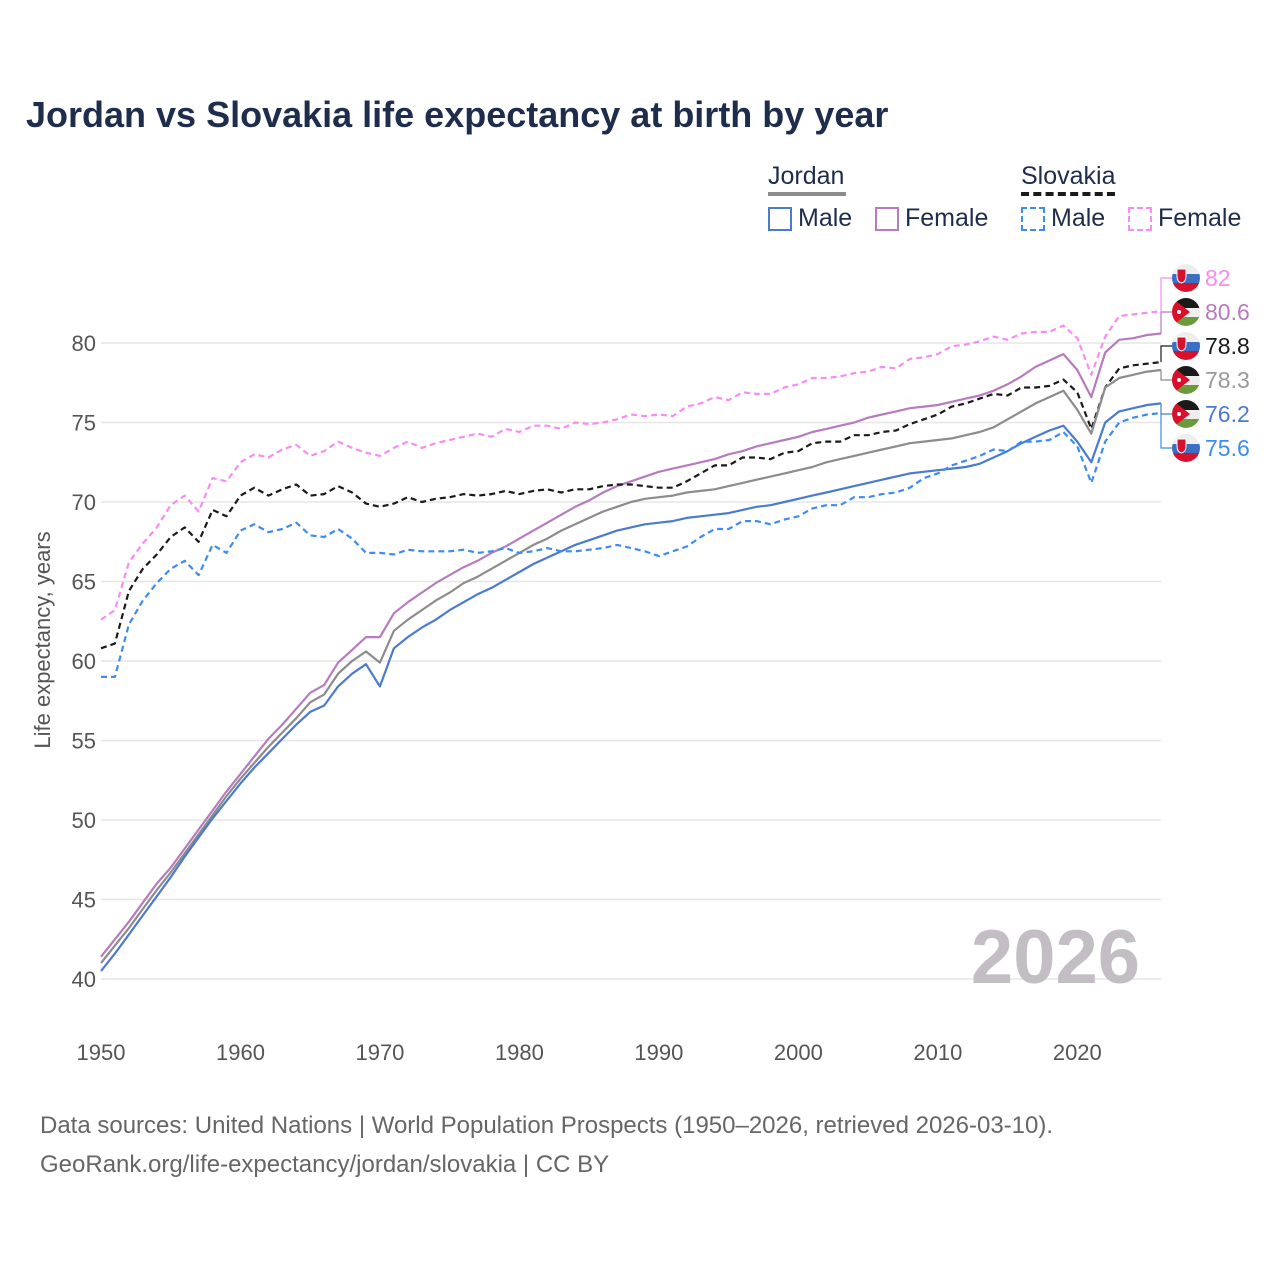  What do you see at coordinates (1227, 448) in the screenshot?
I see `end-value-label: 75.6` at bounding box center [1227, 448].